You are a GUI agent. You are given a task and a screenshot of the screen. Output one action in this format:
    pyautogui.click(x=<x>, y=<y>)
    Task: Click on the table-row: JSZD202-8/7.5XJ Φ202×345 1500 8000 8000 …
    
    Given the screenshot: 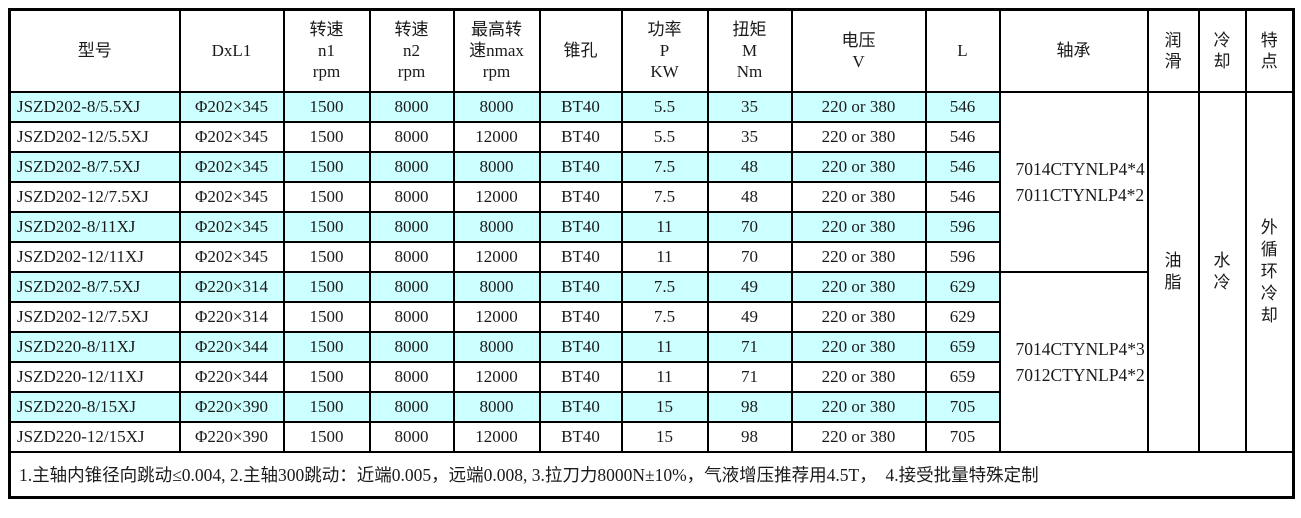 What is the action you would take?
    pyautogui.click(x=651, y=166)
    